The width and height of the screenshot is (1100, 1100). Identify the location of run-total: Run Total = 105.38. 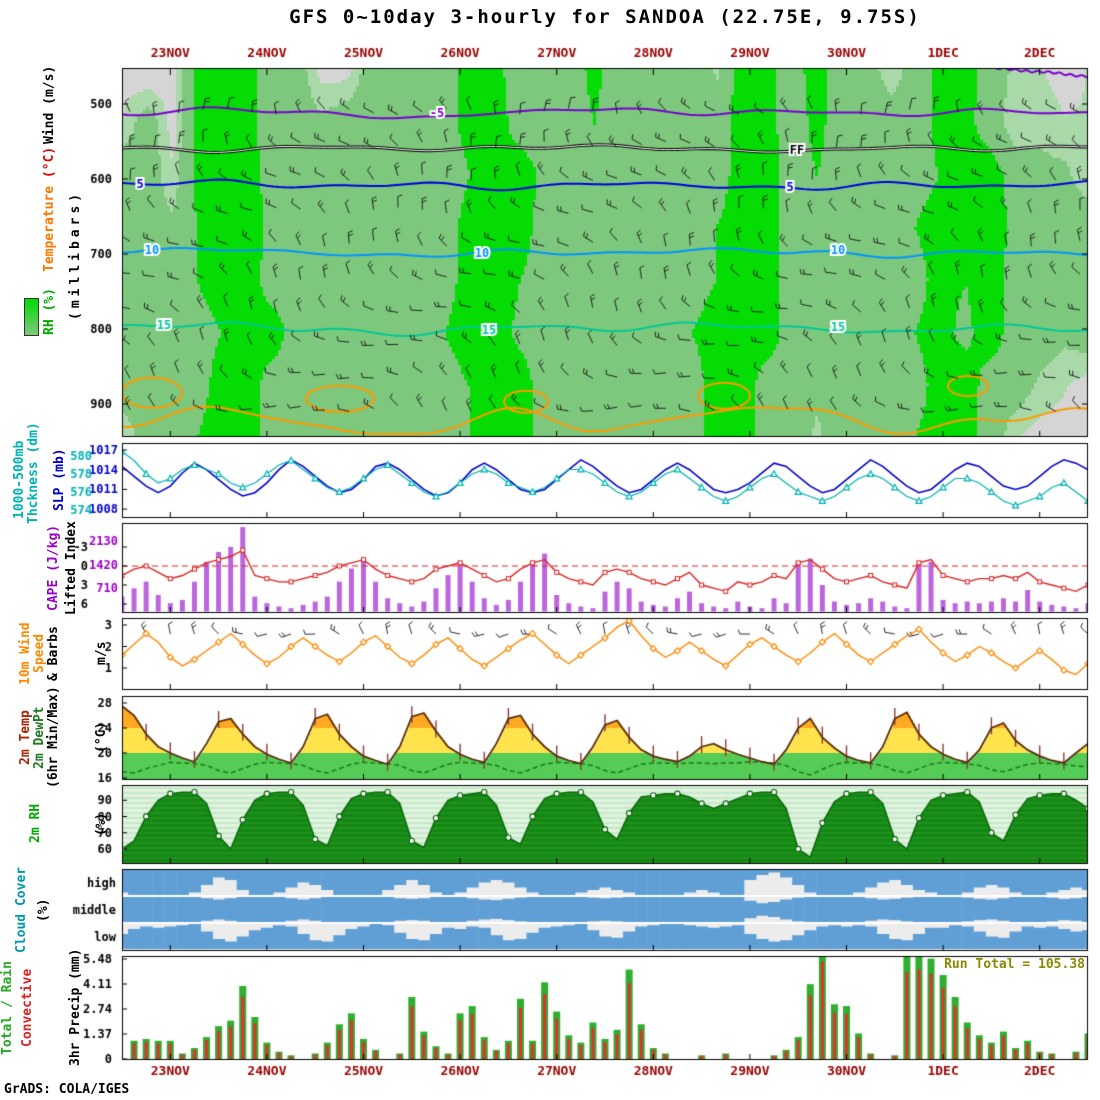
(1014, 964).